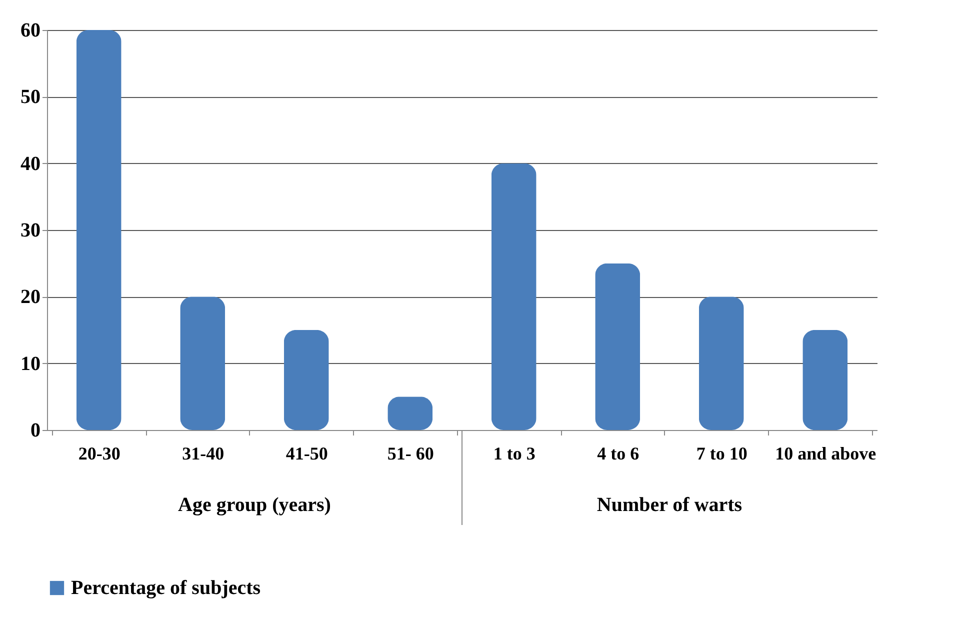 The height and width of the screenshot is (625, 955). Describe the element at coordinates (410, 454) in the screenshot. I see `x-tick-label: 51- 60` at that location.